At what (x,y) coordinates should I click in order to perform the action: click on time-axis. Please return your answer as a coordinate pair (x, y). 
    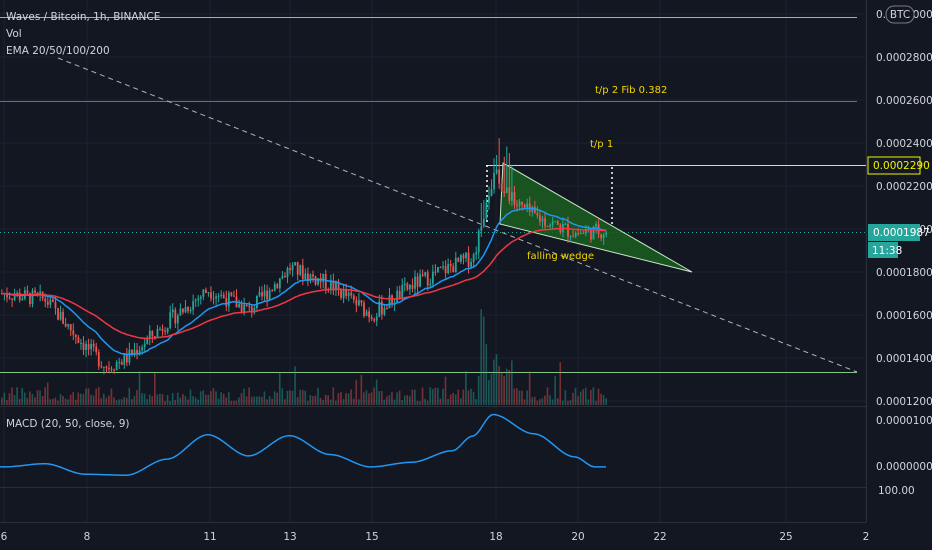
    Looking at the image, I should click on (466, 536).